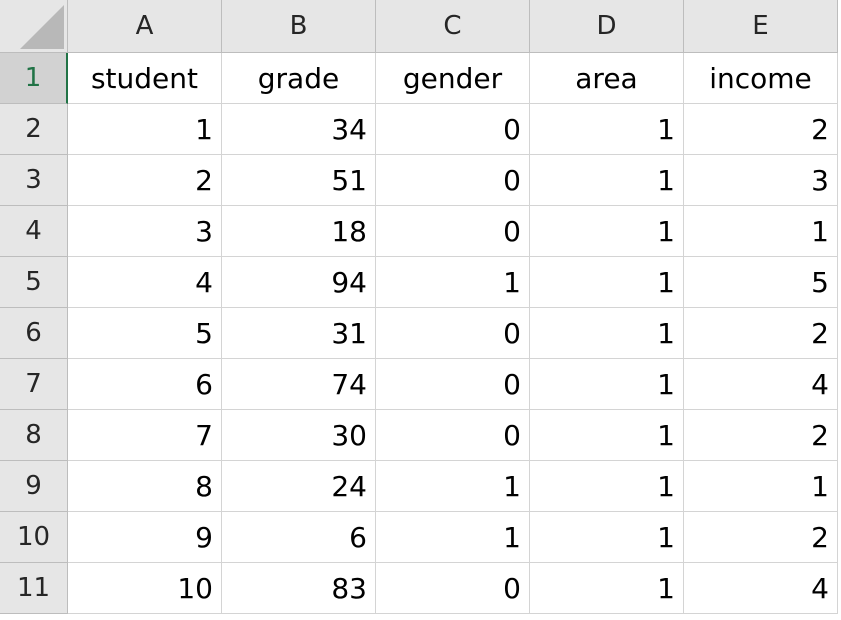 This screenshot has width=841, height=620. I want to click on cell-c3: 0, so click(453, 180).